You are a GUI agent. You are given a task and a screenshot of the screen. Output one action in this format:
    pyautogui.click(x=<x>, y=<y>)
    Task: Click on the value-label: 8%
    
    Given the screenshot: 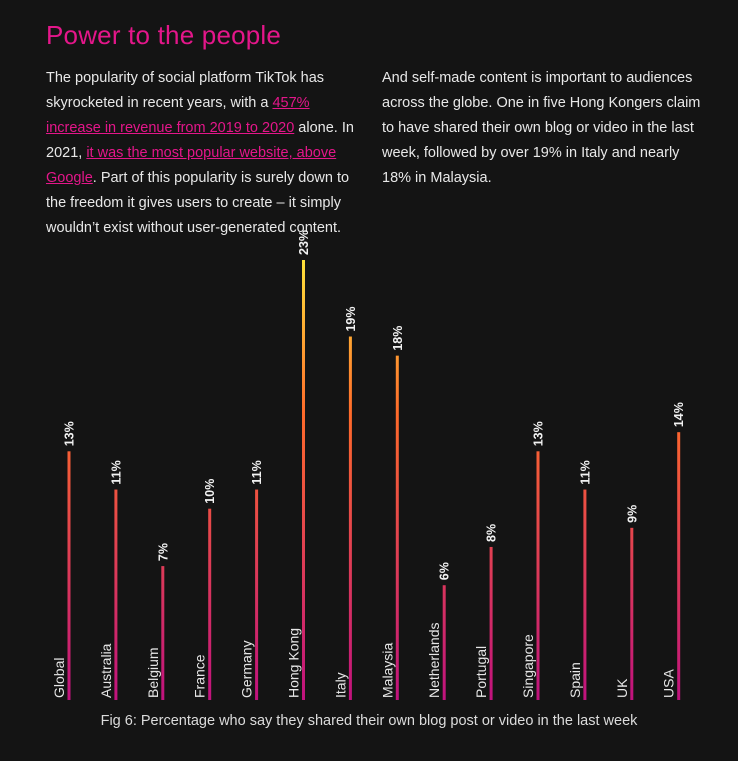 What is the action you would take?
    pyautogui.click(x=492, y=533)
    